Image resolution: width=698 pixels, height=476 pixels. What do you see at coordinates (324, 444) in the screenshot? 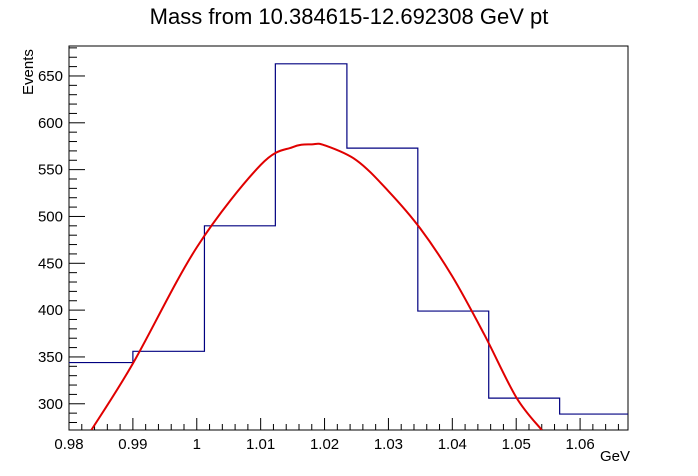
I see `x-tick-label: 1.02` at bounding box center [324, 444].